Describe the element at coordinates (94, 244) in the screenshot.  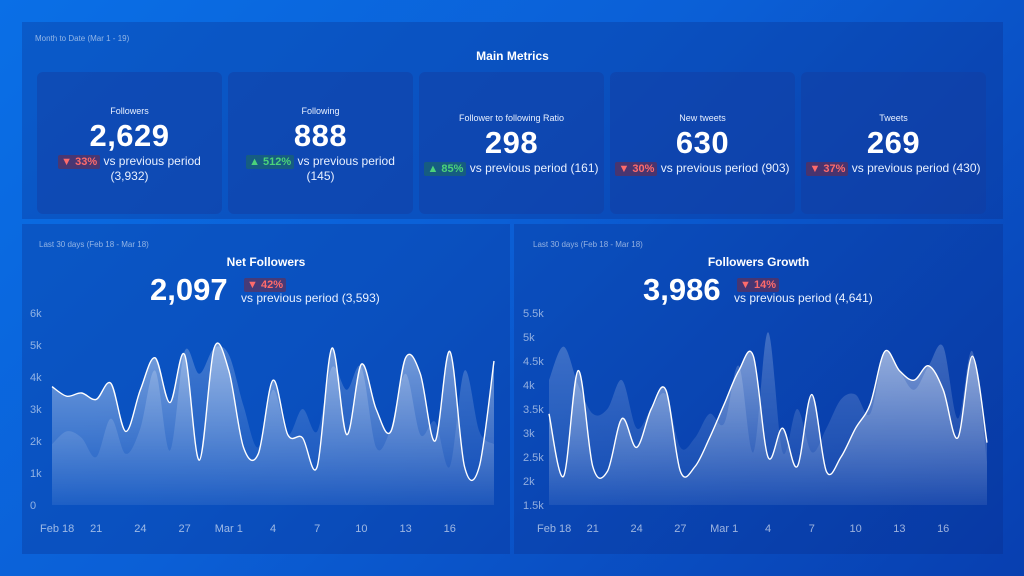
I see `net-followers-period: Last 30 days (Feb 18 - Mar 18)` at that location.